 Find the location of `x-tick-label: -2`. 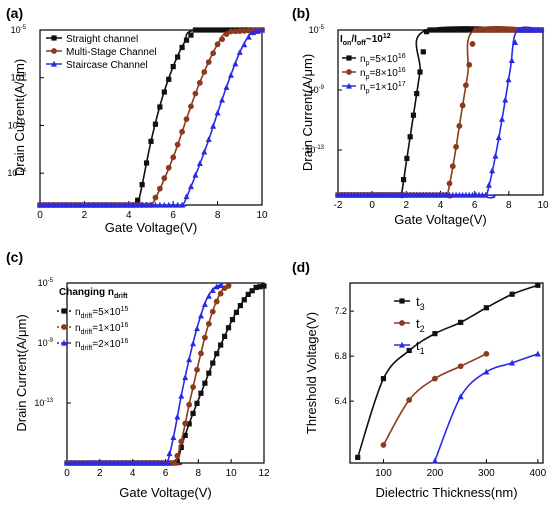

x-tick-label: -2 is located at coordinates (338, 205).